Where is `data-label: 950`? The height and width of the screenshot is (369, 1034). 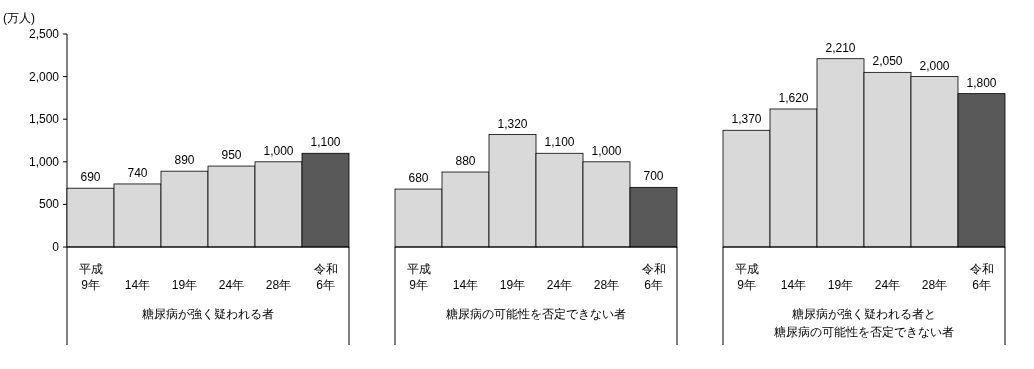 data-label: 950 is located at coordinates (231, 155).